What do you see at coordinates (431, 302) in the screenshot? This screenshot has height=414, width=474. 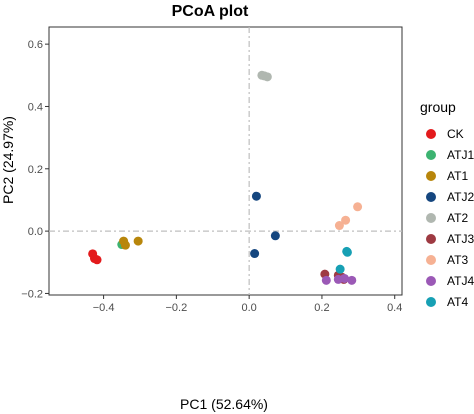 I see `legend-key-at4` at bounding box center [431, 302].